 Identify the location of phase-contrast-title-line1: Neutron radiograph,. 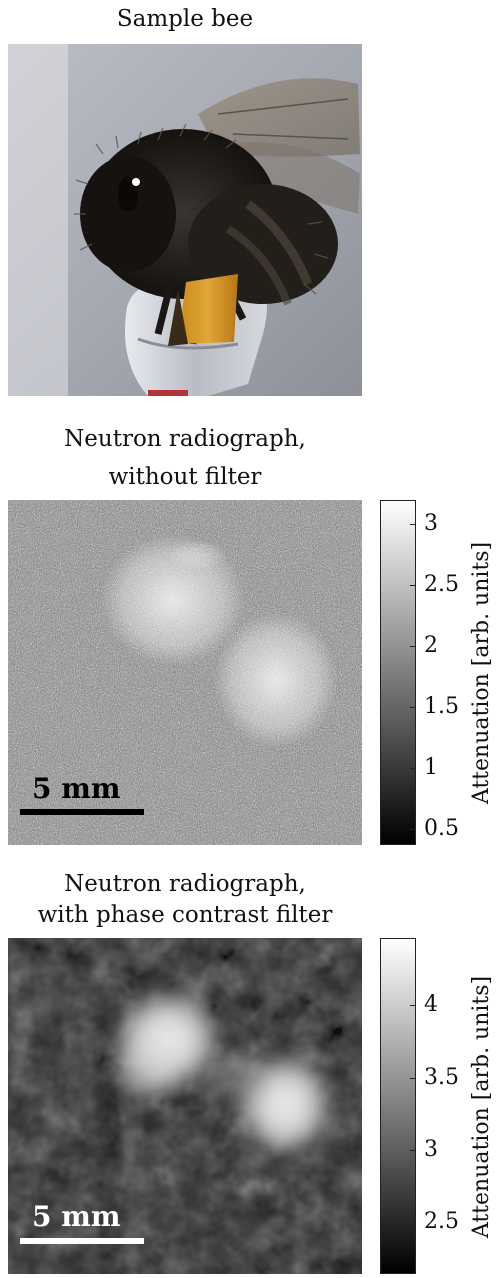
(185, 884).